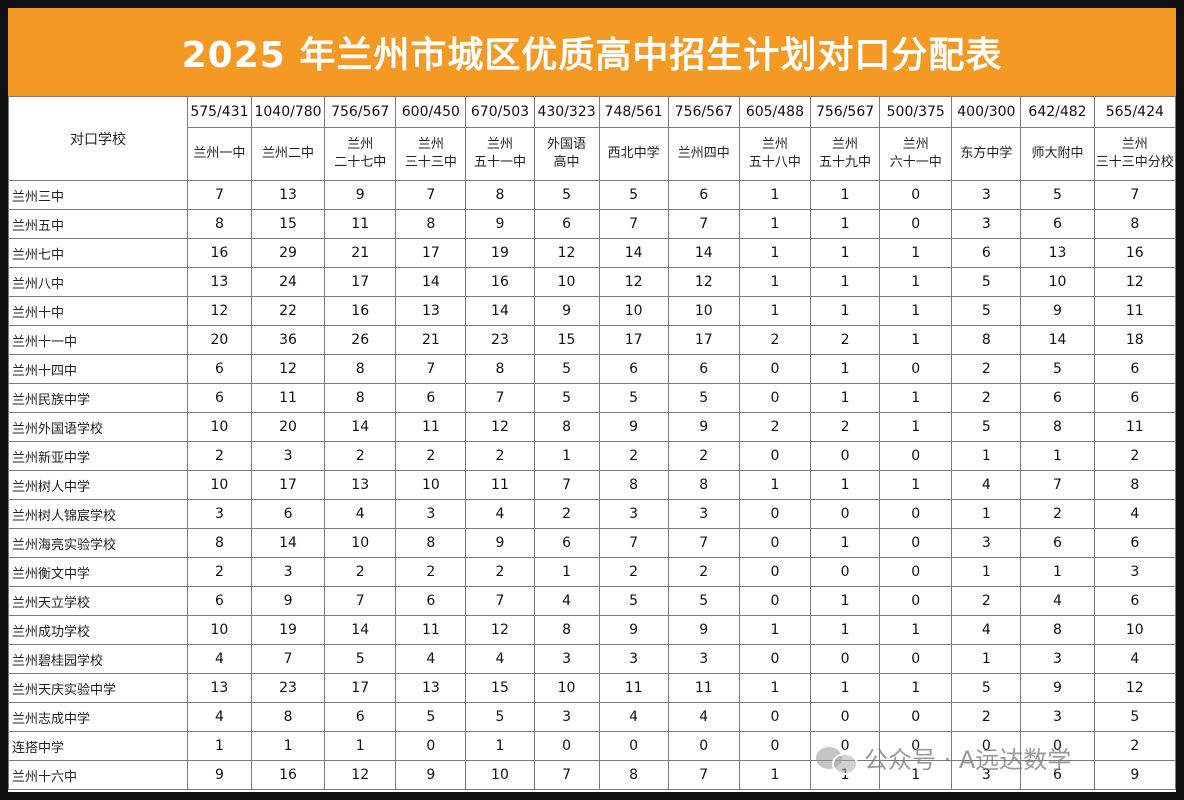 Image resolution: width=1184 pixels, height=800 pixels. I want to click on column-name-line: 兰州二中, so click(288, 153).